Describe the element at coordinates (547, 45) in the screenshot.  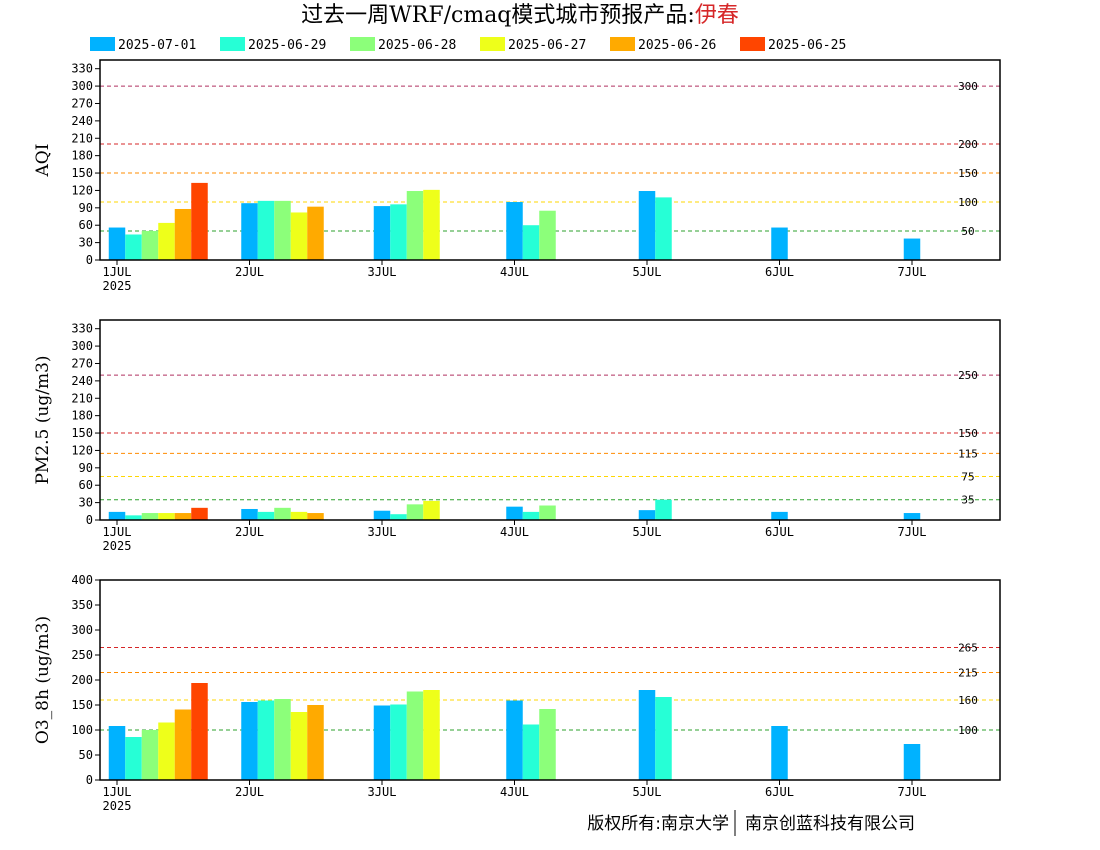
I see `legend-label-2025-06-27: 2025-06-27` at that location.